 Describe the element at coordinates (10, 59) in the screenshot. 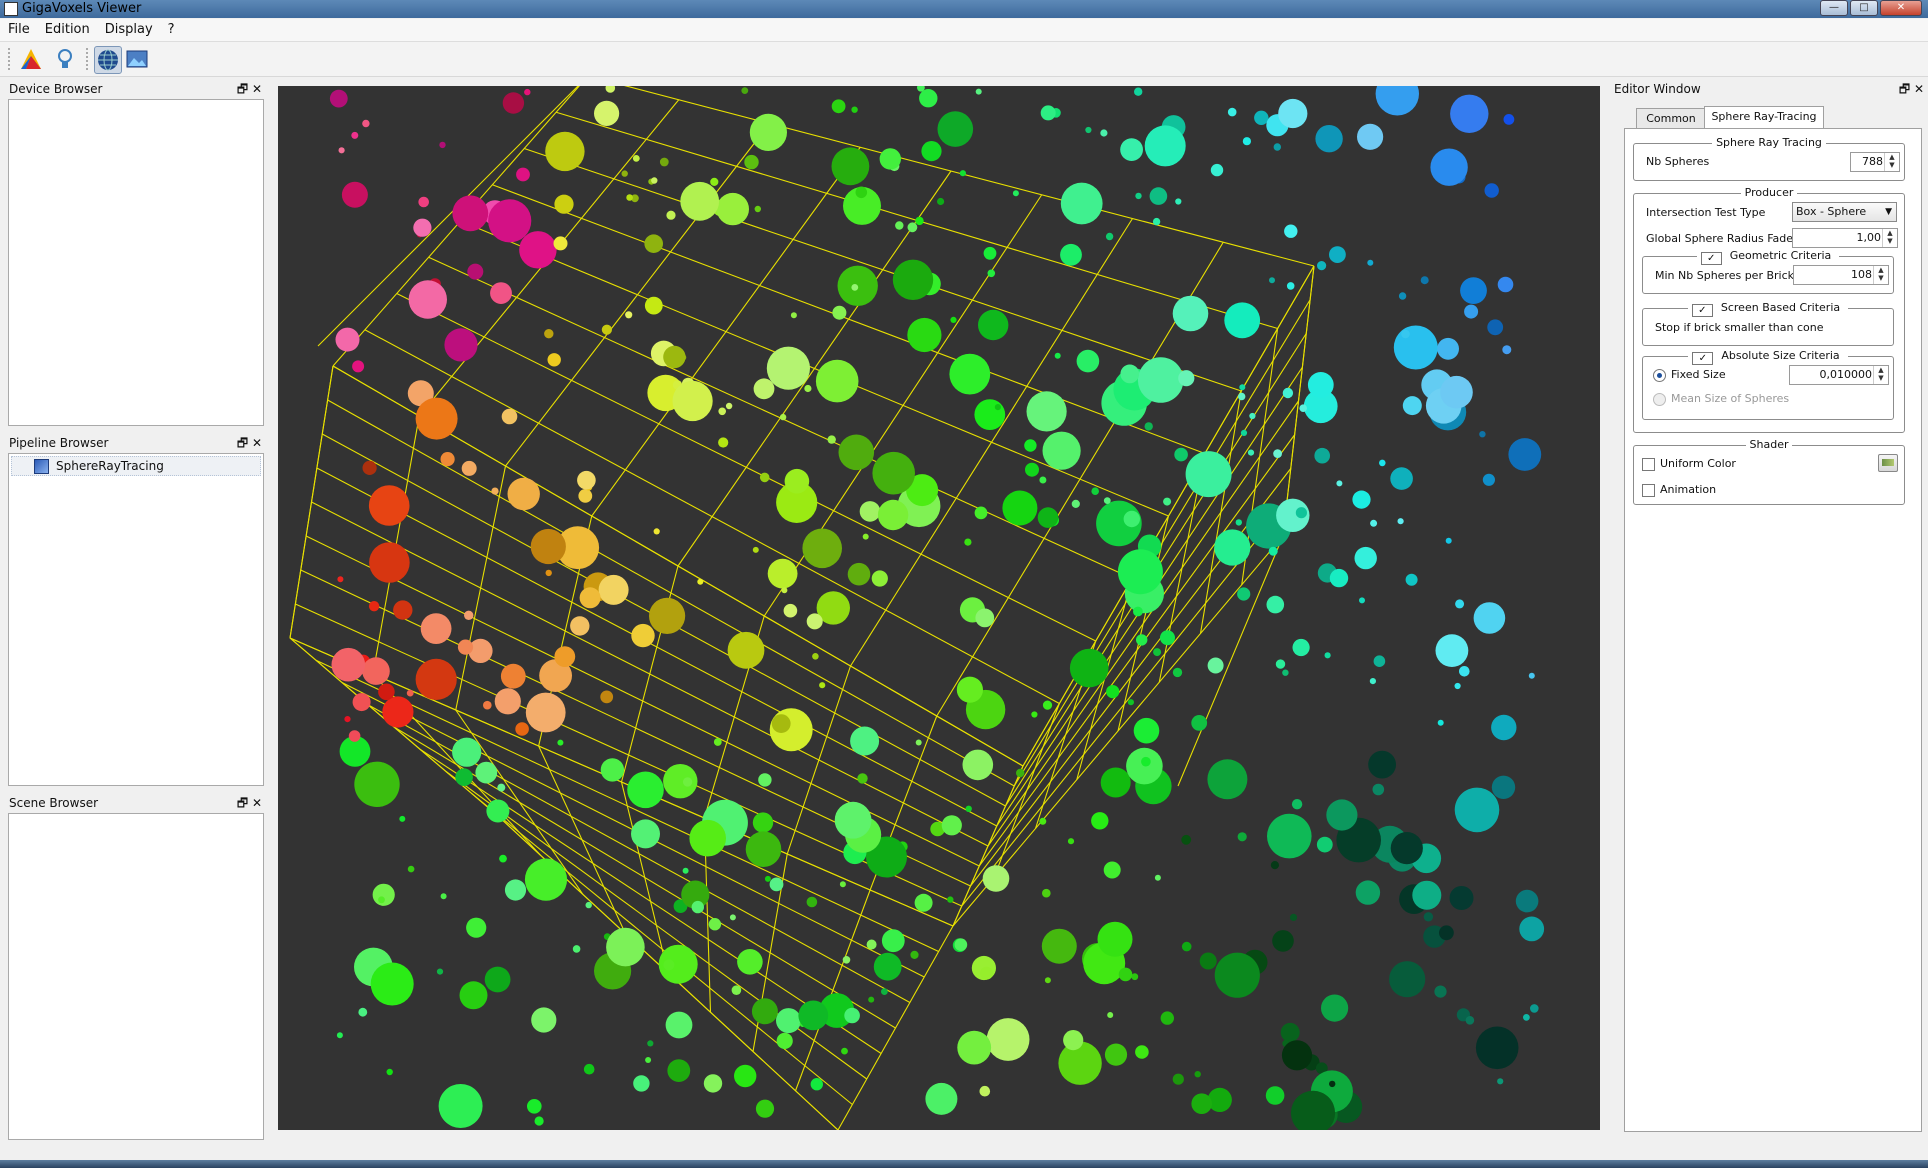

I see `toolbar-grip` at that location.